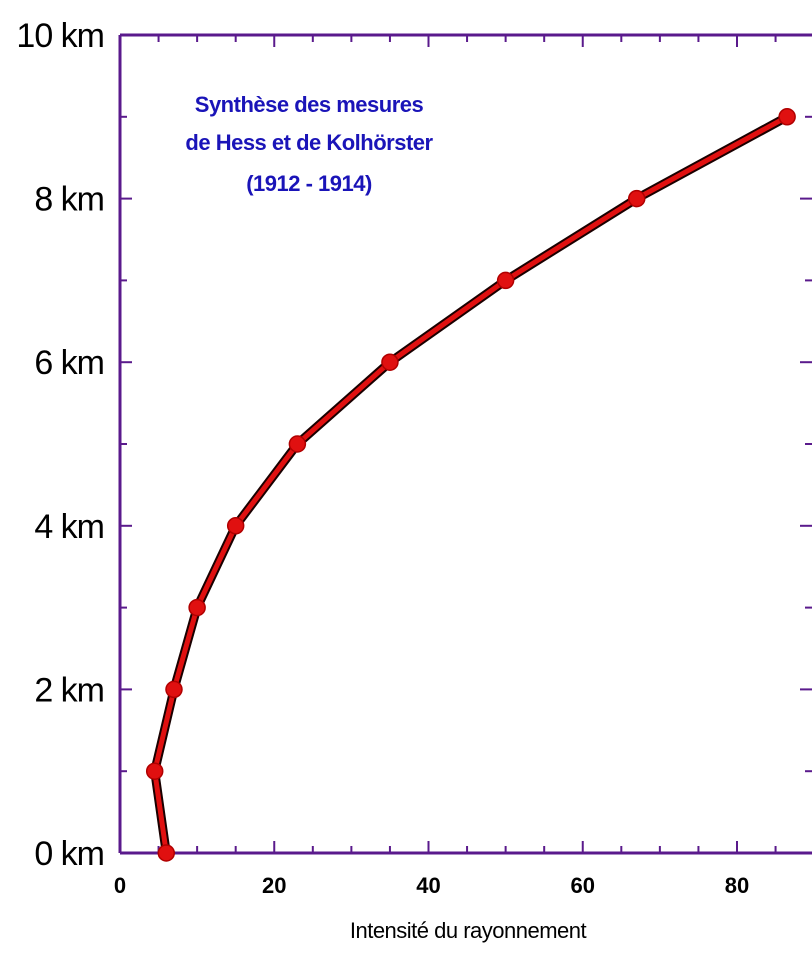  Describe the element at coordinates (69, 200) in the screenshot. I see `y-tick-label: 8 km` at that location.